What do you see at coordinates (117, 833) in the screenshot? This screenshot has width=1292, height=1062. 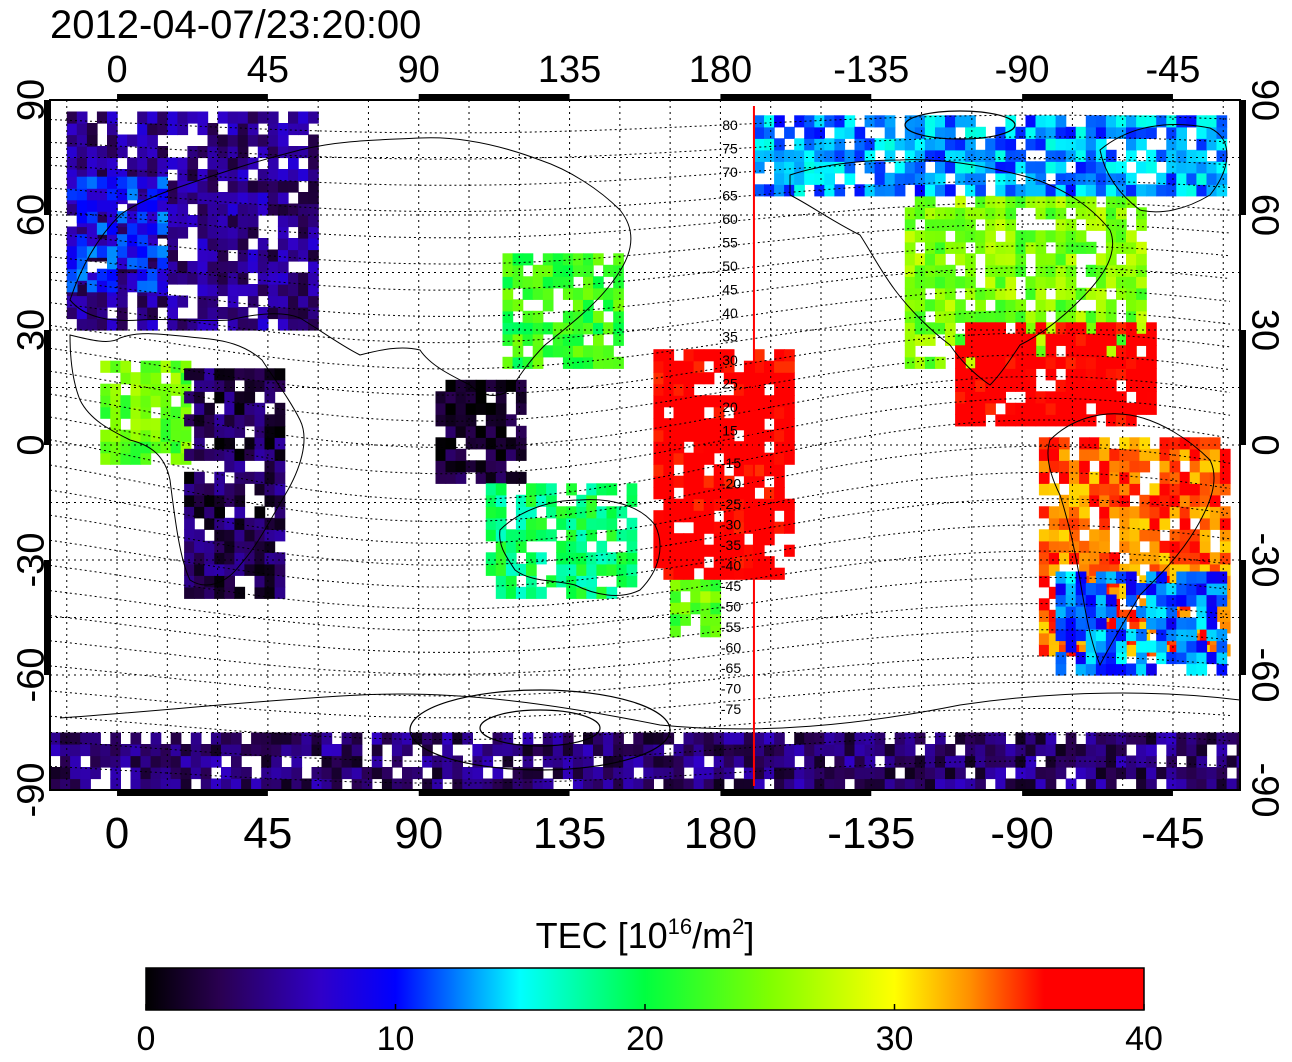 I see `lon-tick-label-bottom: 0` at bounding box center [117, 833].